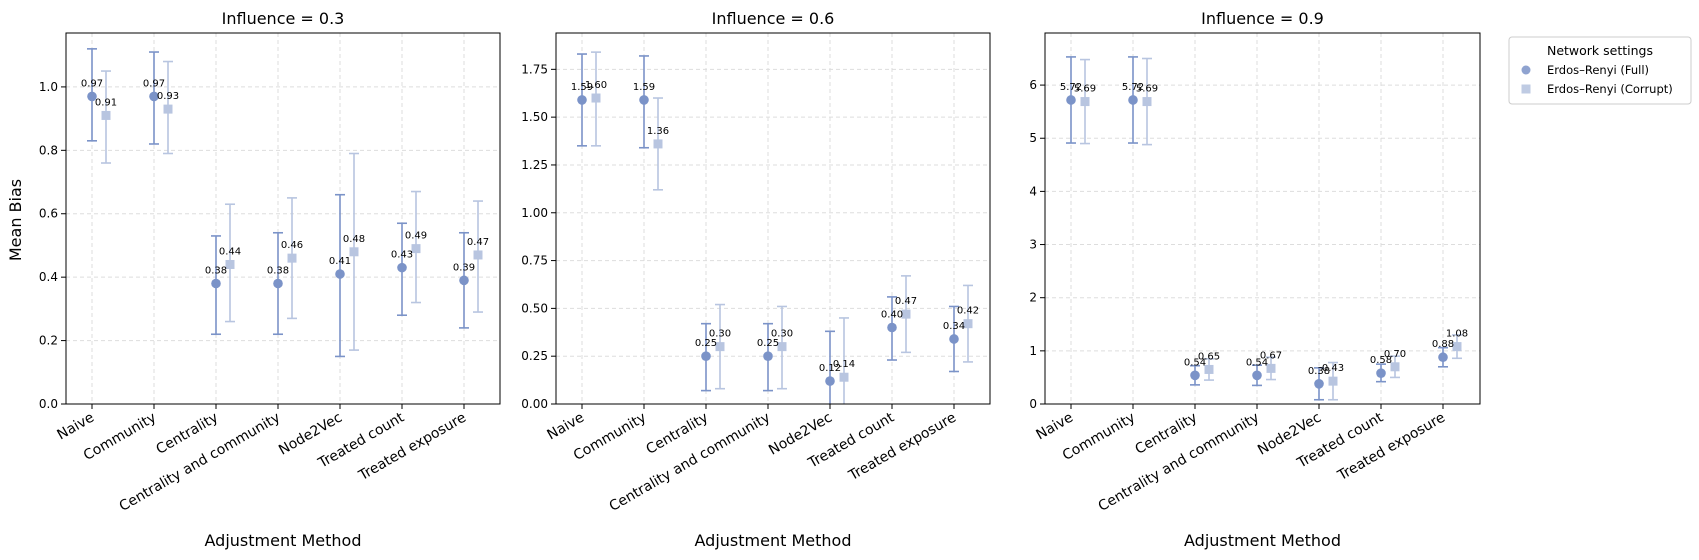 The height and width of the screenshot is (560, 1699). I want to click on y-tick-label: 1, so click(1033, 351).